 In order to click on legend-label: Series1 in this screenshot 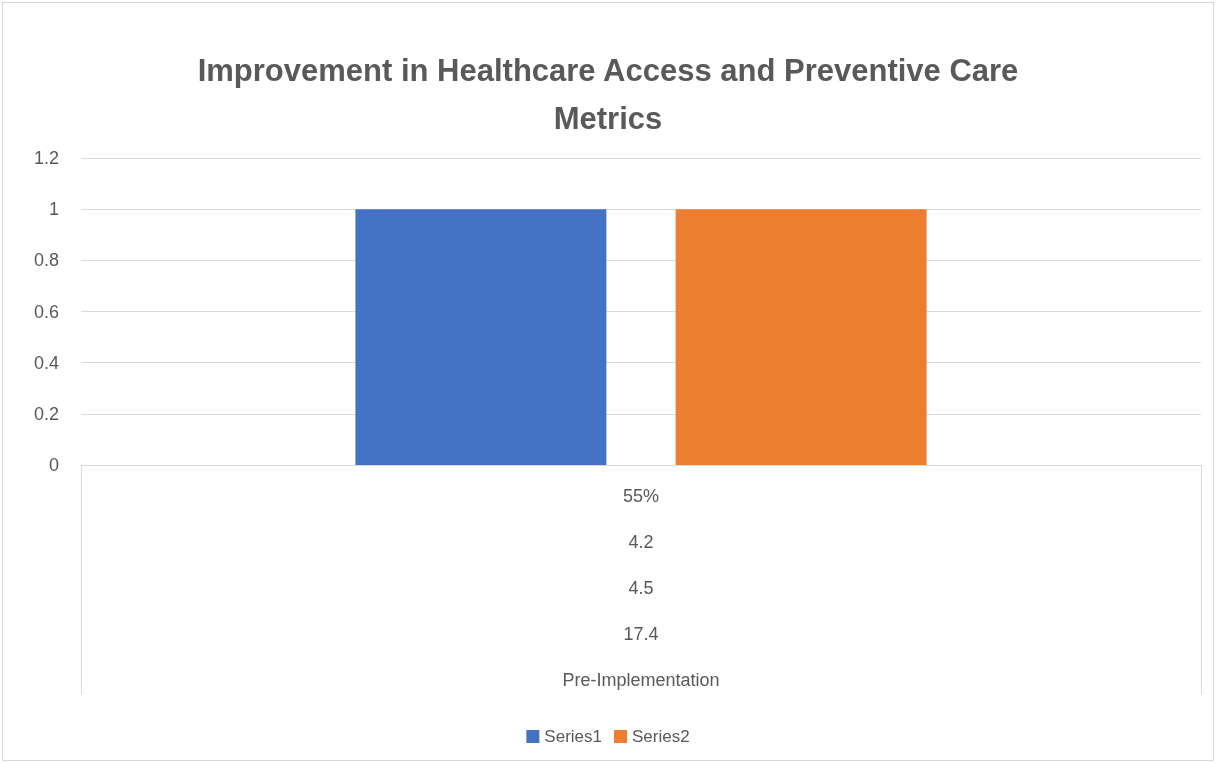, I will do `click(573, 736)`.